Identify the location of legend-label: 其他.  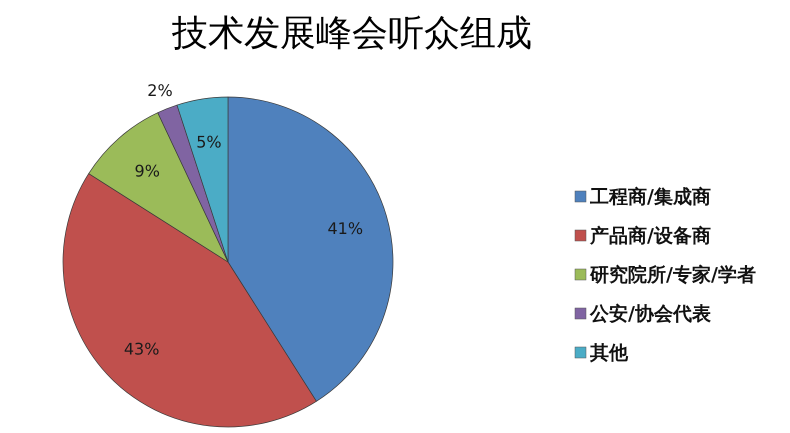
(609, 353).